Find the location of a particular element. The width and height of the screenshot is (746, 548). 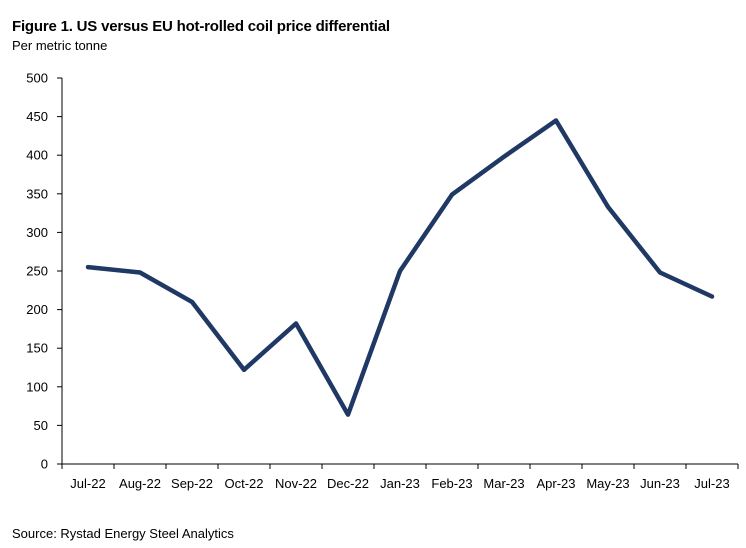

y-tick-label: 300 is located at coordinates (37, 232).